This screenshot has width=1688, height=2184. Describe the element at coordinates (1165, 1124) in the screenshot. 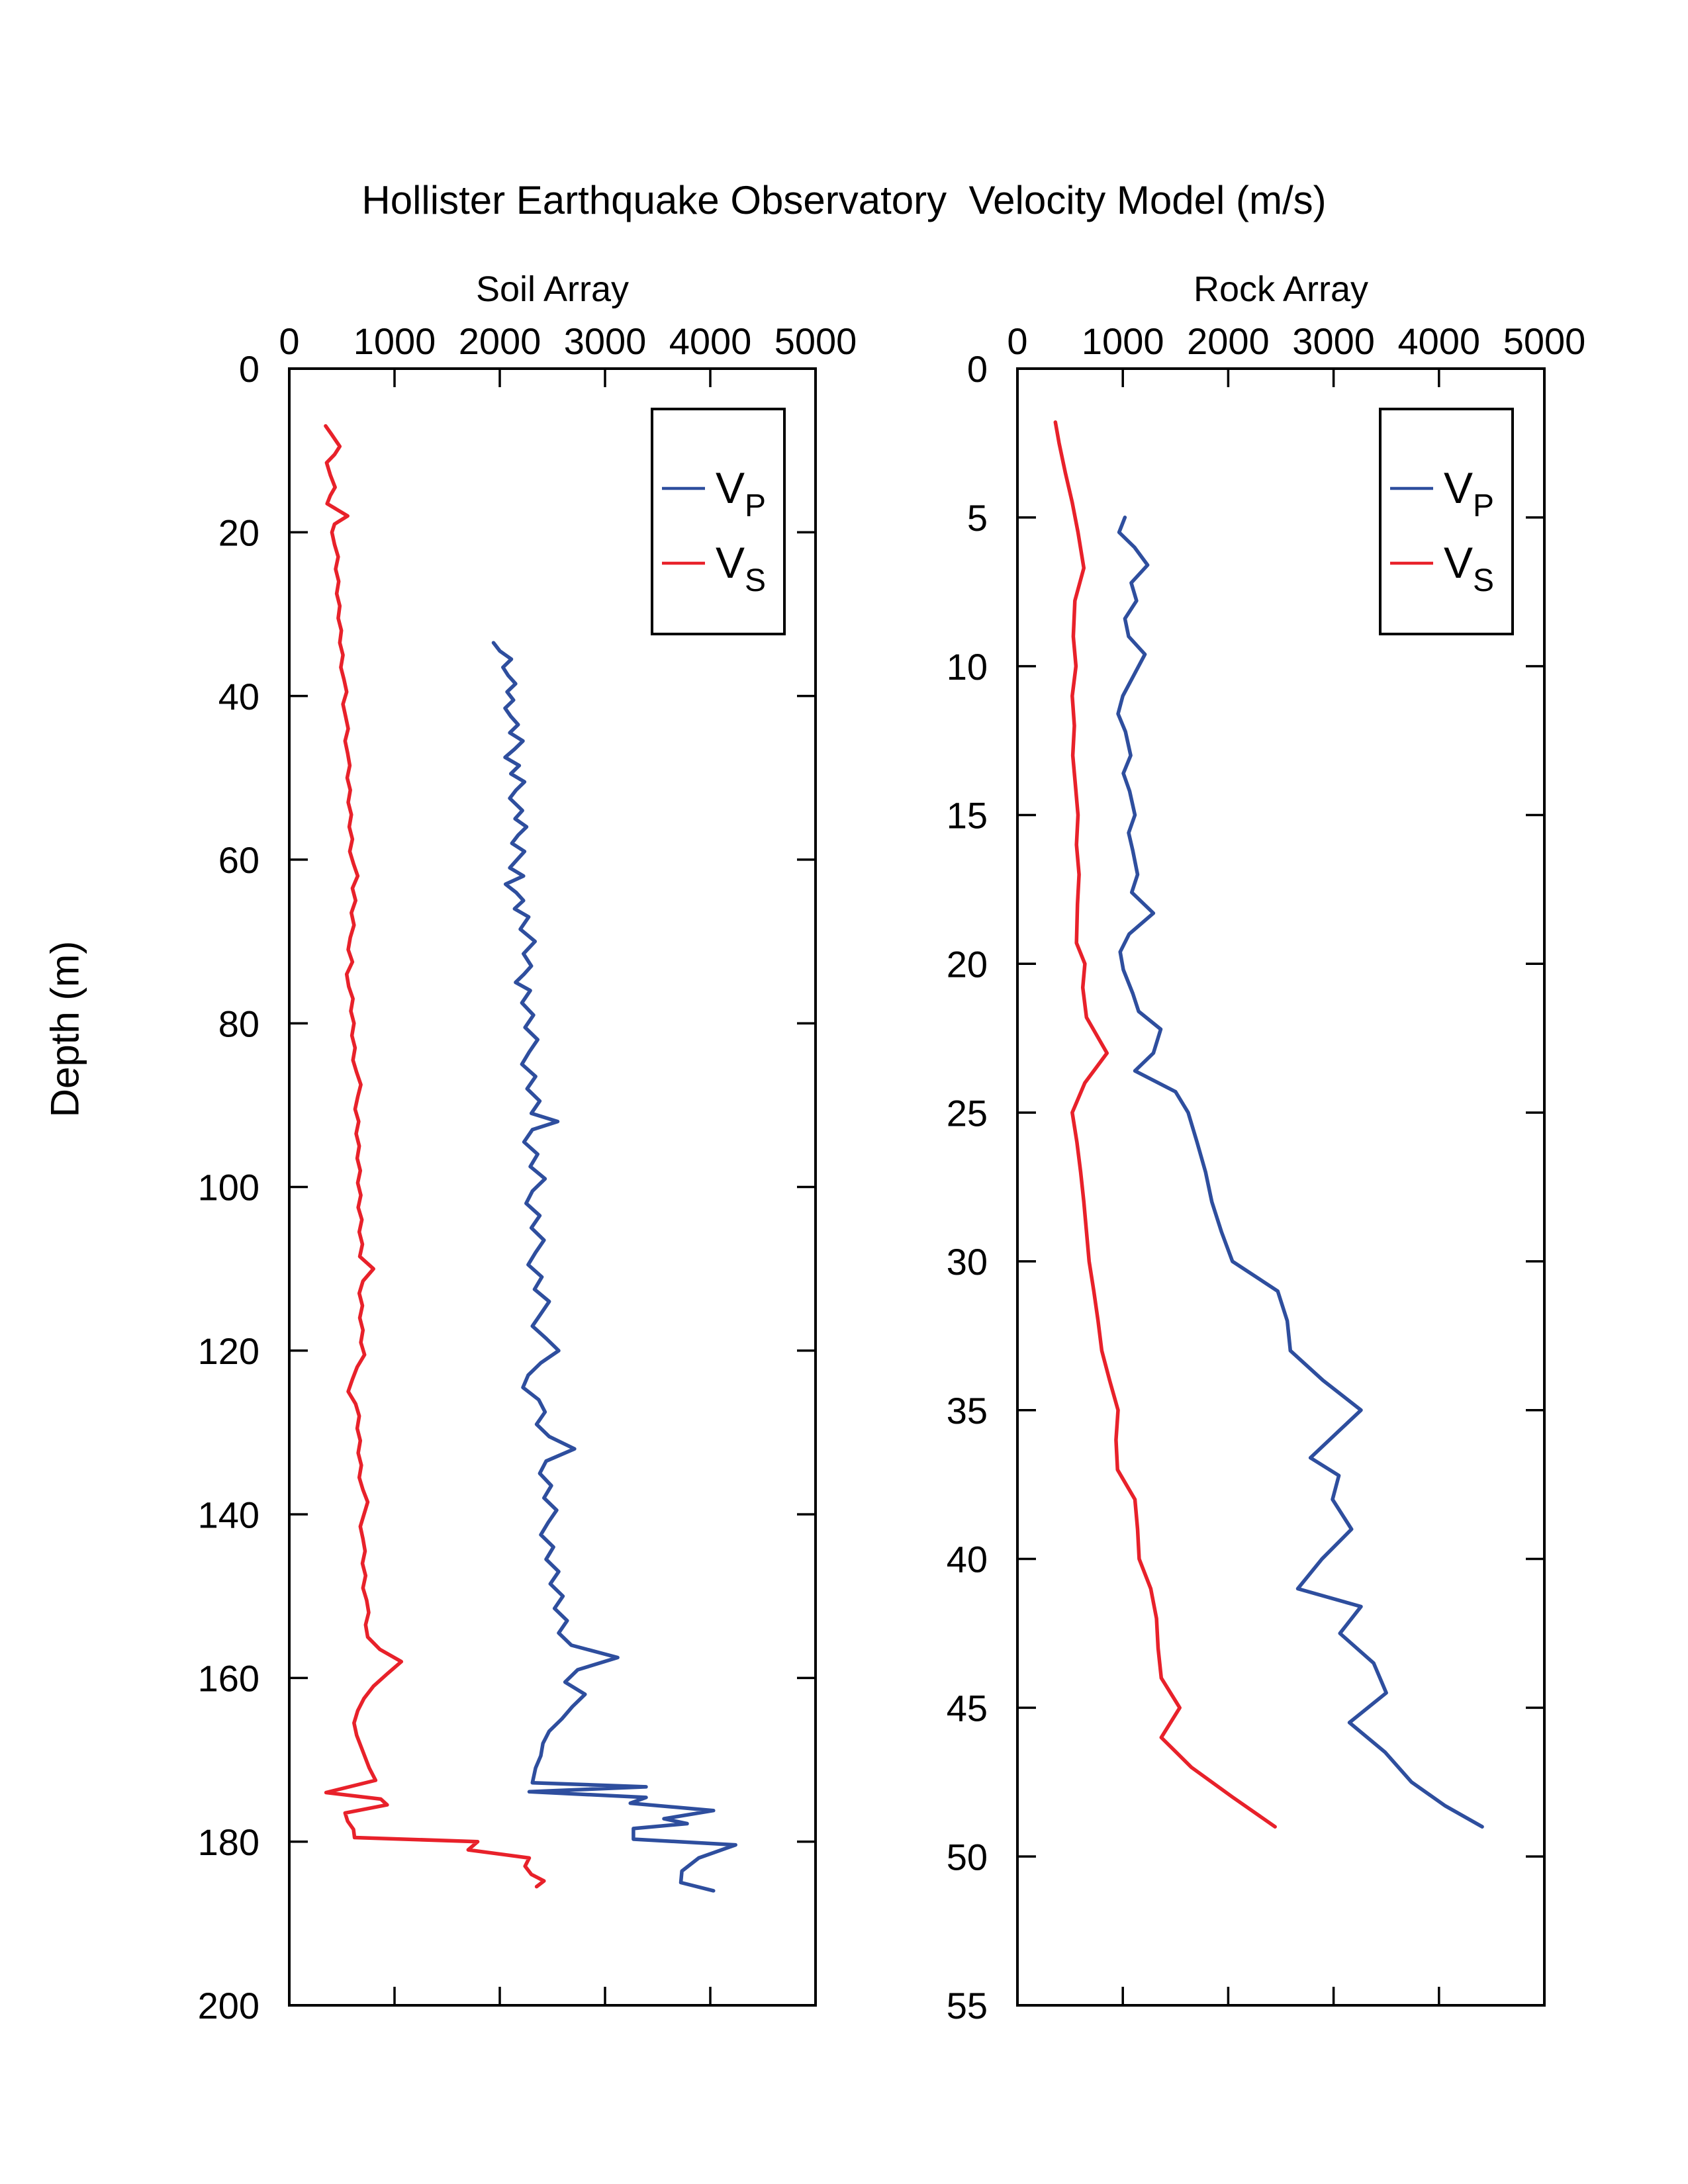

I see `vs-curve-rock-array` at that location.